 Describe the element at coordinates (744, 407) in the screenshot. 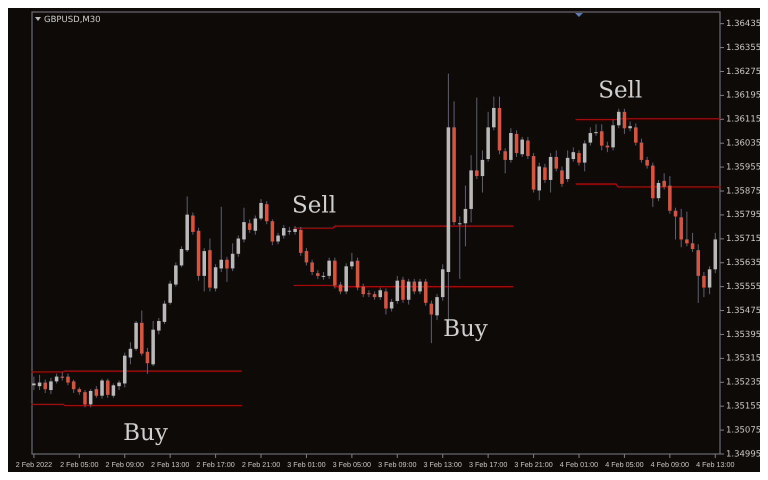

I see `y-tick-label: 1.35155` at that location.